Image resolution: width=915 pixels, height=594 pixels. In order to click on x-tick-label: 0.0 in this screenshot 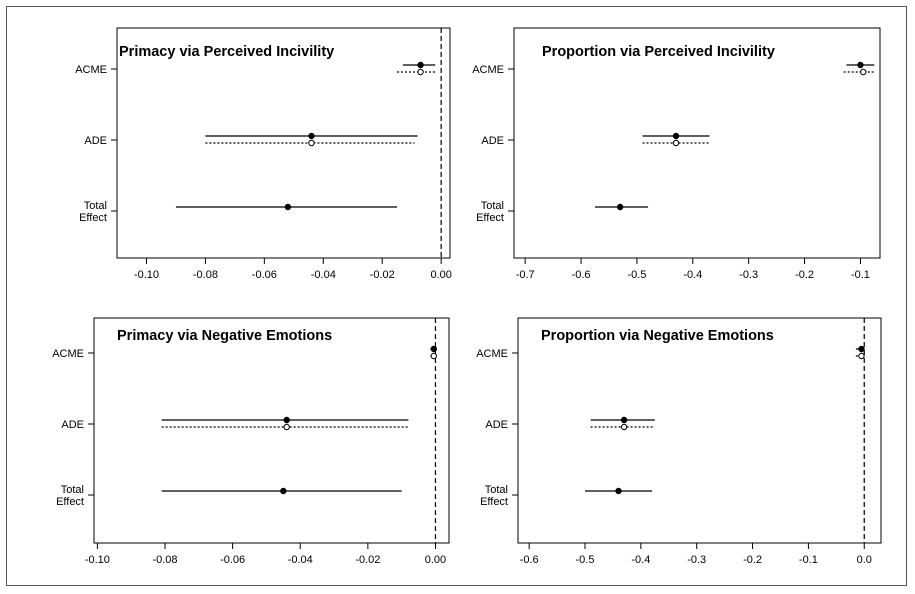, I will do `click(864, 560)`.